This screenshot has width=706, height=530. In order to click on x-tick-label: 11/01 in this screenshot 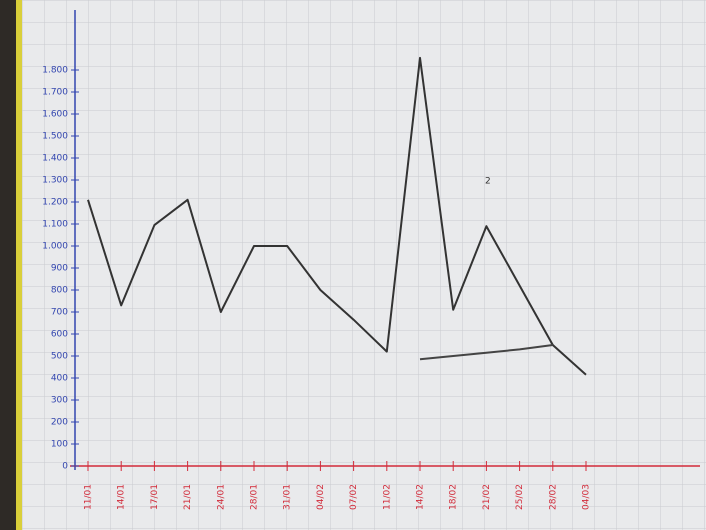, I will do `click(89, 497)`.